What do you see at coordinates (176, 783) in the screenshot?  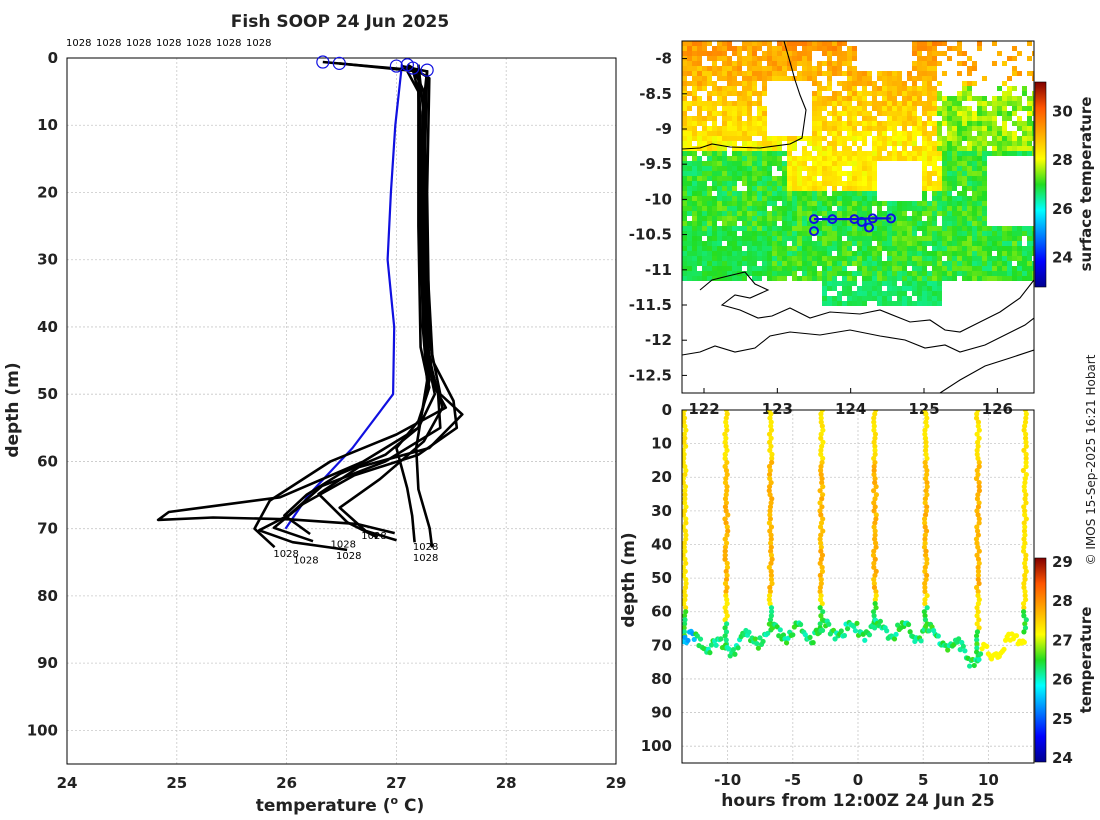 I see `x-tick-label: 25` at bounding box center [176, 783].